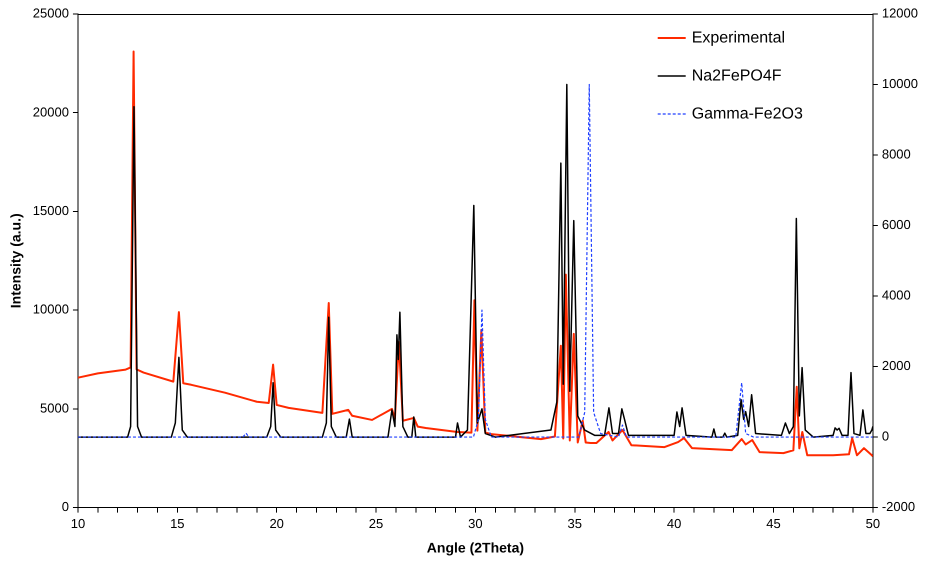  What do you see at coordinates (65, 506) in the screenshot?
I see `y-tick-label: 0` at bounding box center [65, 506].